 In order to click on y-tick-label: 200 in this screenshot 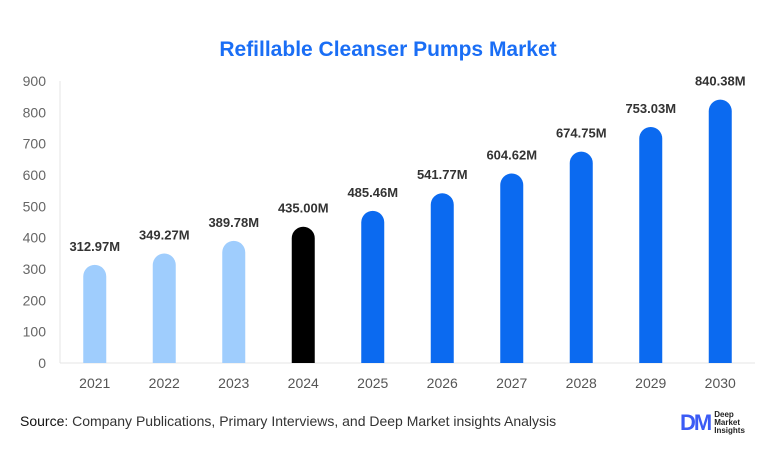, I will do `click(35, 300)`.